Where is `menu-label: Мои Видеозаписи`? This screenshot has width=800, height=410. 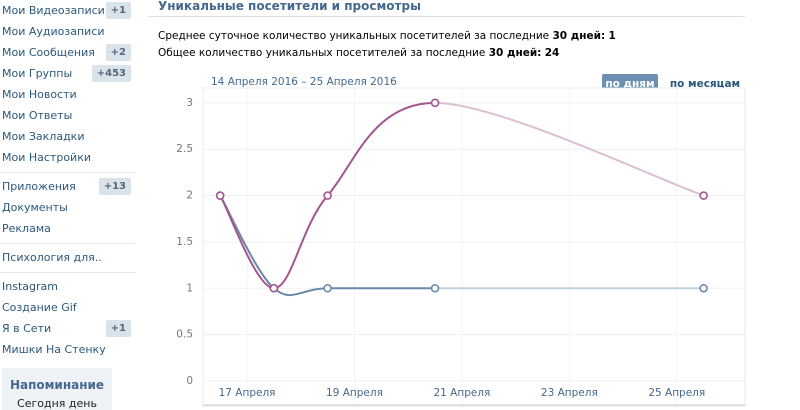 menu-label: Мои Видеозаписи is located at coordinates (53, 10).